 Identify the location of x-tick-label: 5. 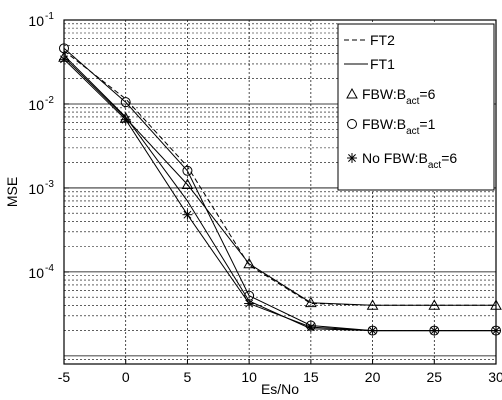
(188, 377).